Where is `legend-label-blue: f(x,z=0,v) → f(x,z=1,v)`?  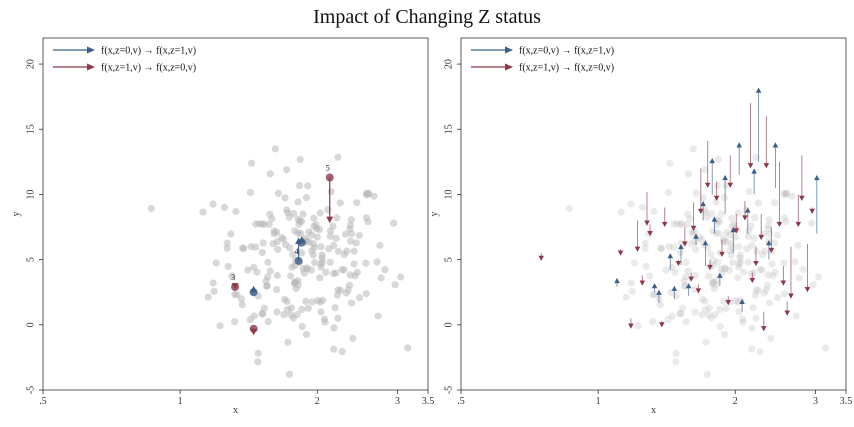
legend-label-blue: f(x,z=0,v) → f(x,z=1,v) is located at coordinates (148, 51).